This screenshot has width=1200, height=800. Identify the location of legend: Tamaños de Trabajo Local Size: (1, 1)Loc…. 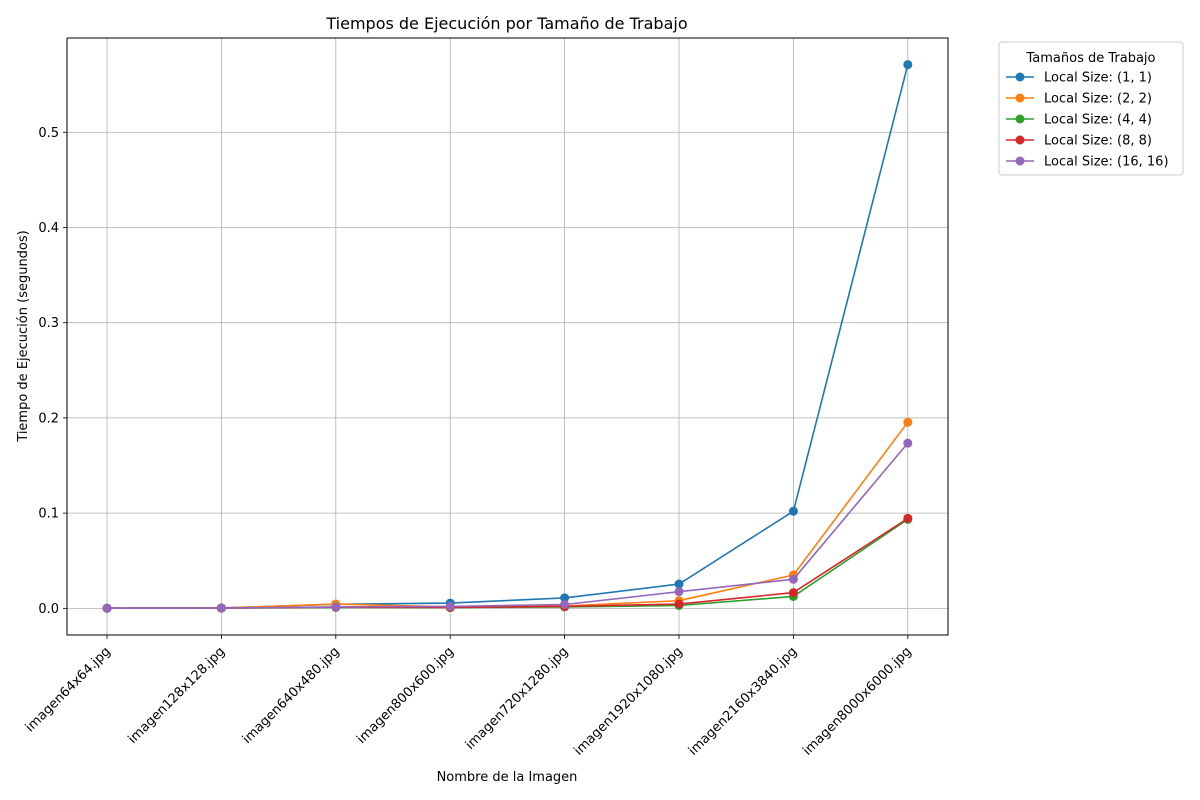
(1091, 108).